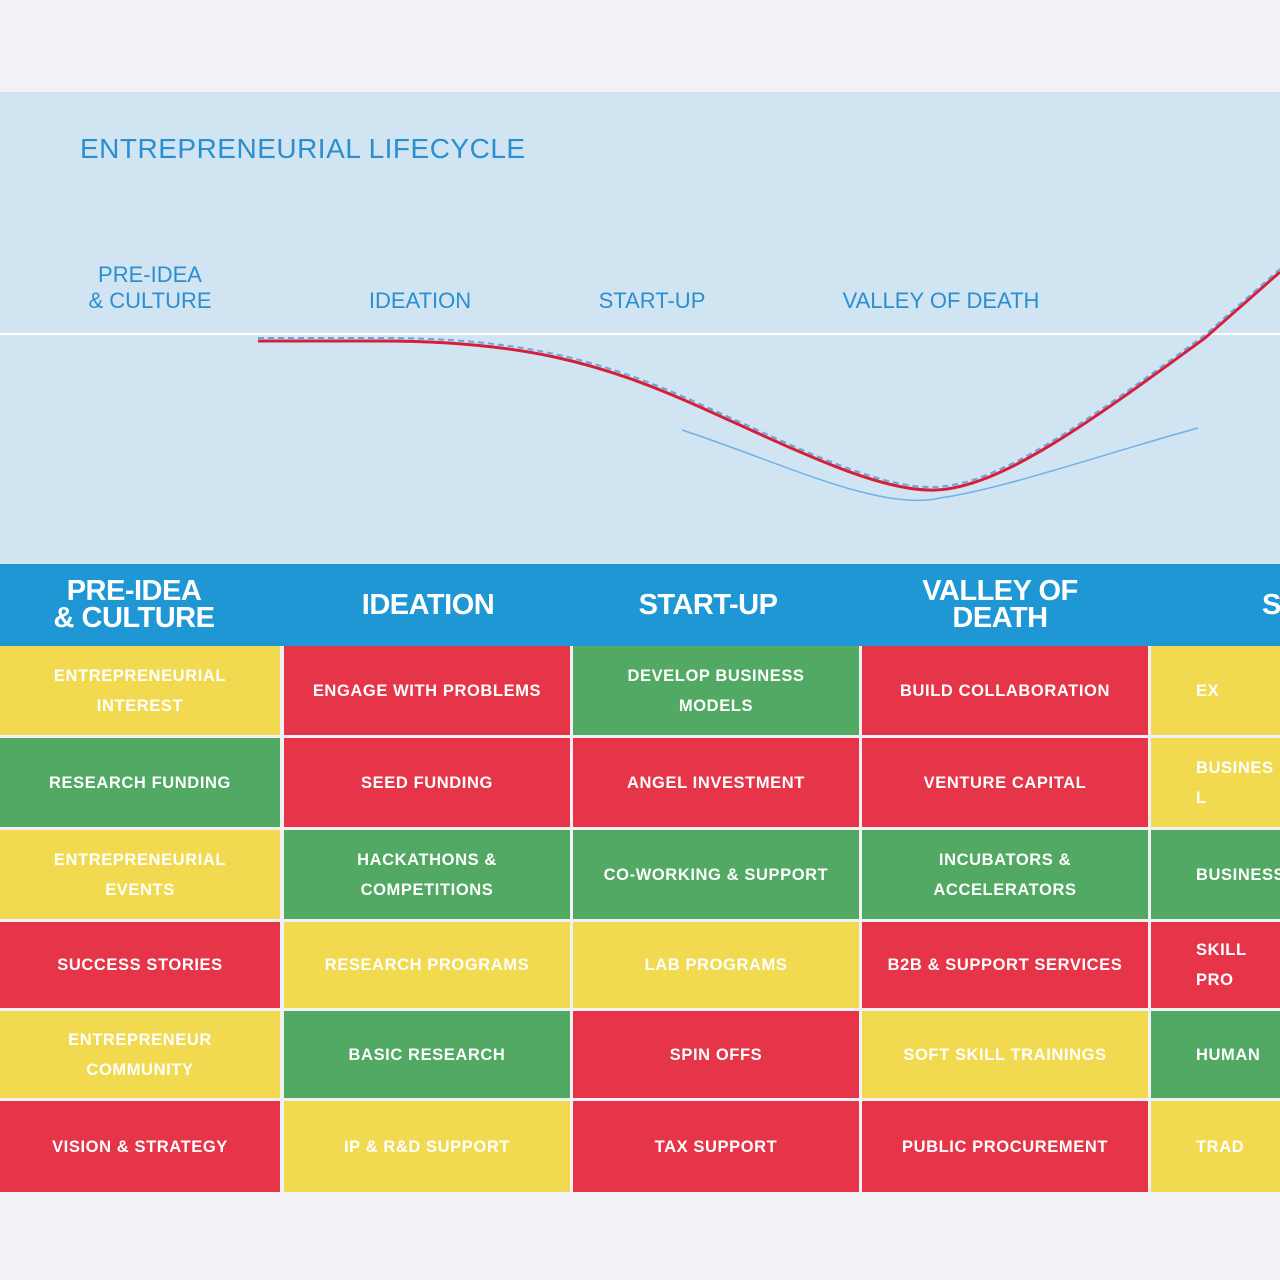 This screenshot has height=1280, width=1280. Describe the element at coordinates (140, 965) in the screenshot. I see `grid-cell-r4-c1: SUCCESS STORIES` at that location.